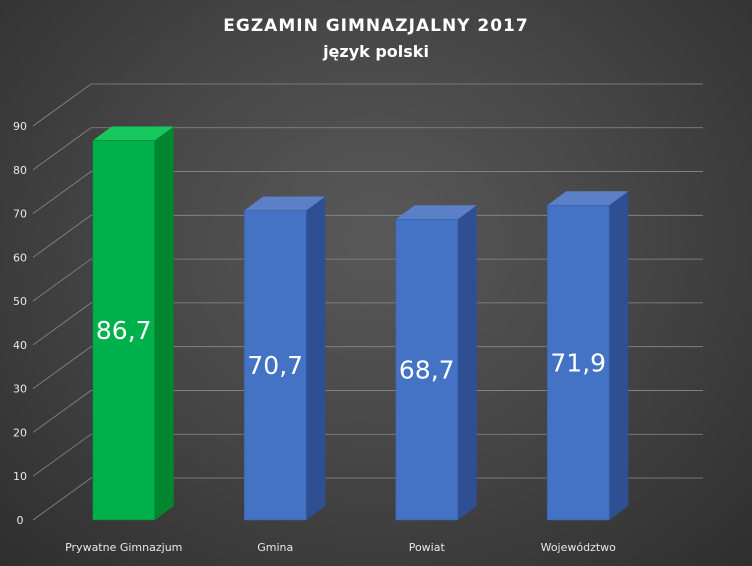 The image size is (752, 566). I want to click on y-axis-ticks: 0 10 20 30 40 50 60 70 80 90, so click(20, 323).